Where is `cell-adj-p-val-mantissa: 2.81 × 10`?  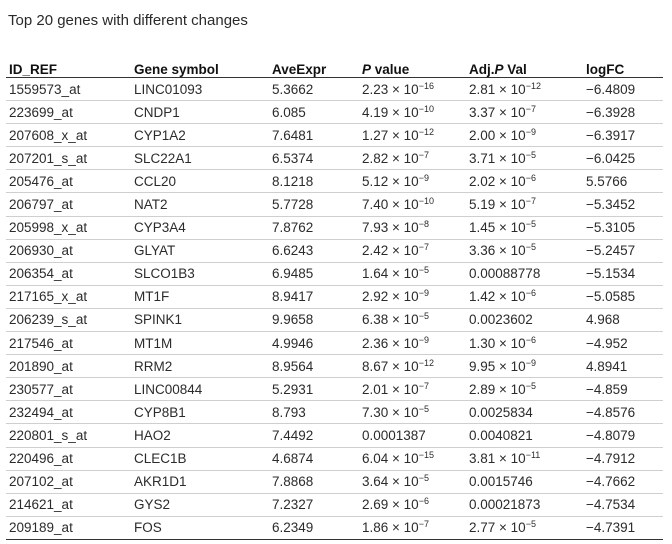
cell-adj-p-val-mantissa: 2.81 × 10 is located at coordinates (497, 89).